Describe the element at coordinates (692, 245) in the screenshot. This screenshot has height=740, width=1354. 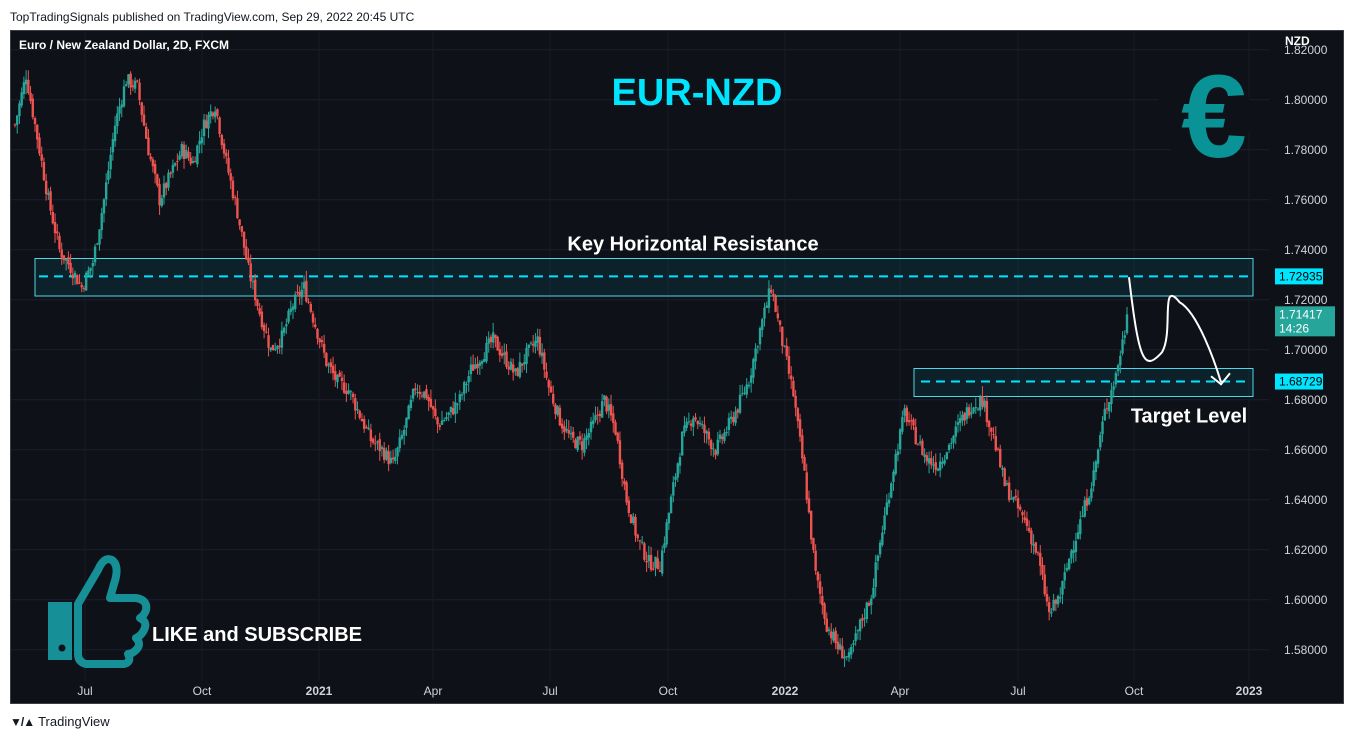
I see `resistance-label: Key Horizontal Resistance` at that location.